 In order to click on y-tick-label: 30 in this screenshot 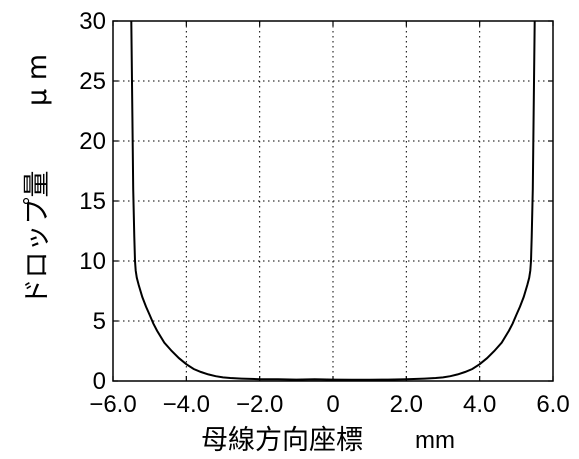, I will do `click(92, 21)`.